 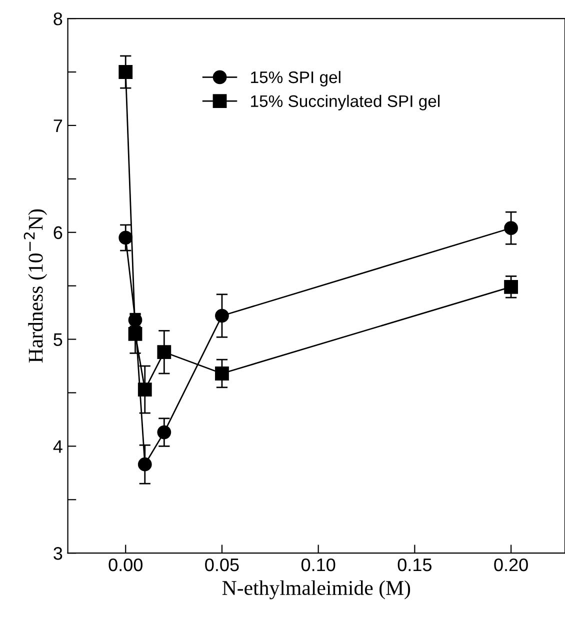 I want to click on x-tick-label: 0.10, so click(x=318, y=565).